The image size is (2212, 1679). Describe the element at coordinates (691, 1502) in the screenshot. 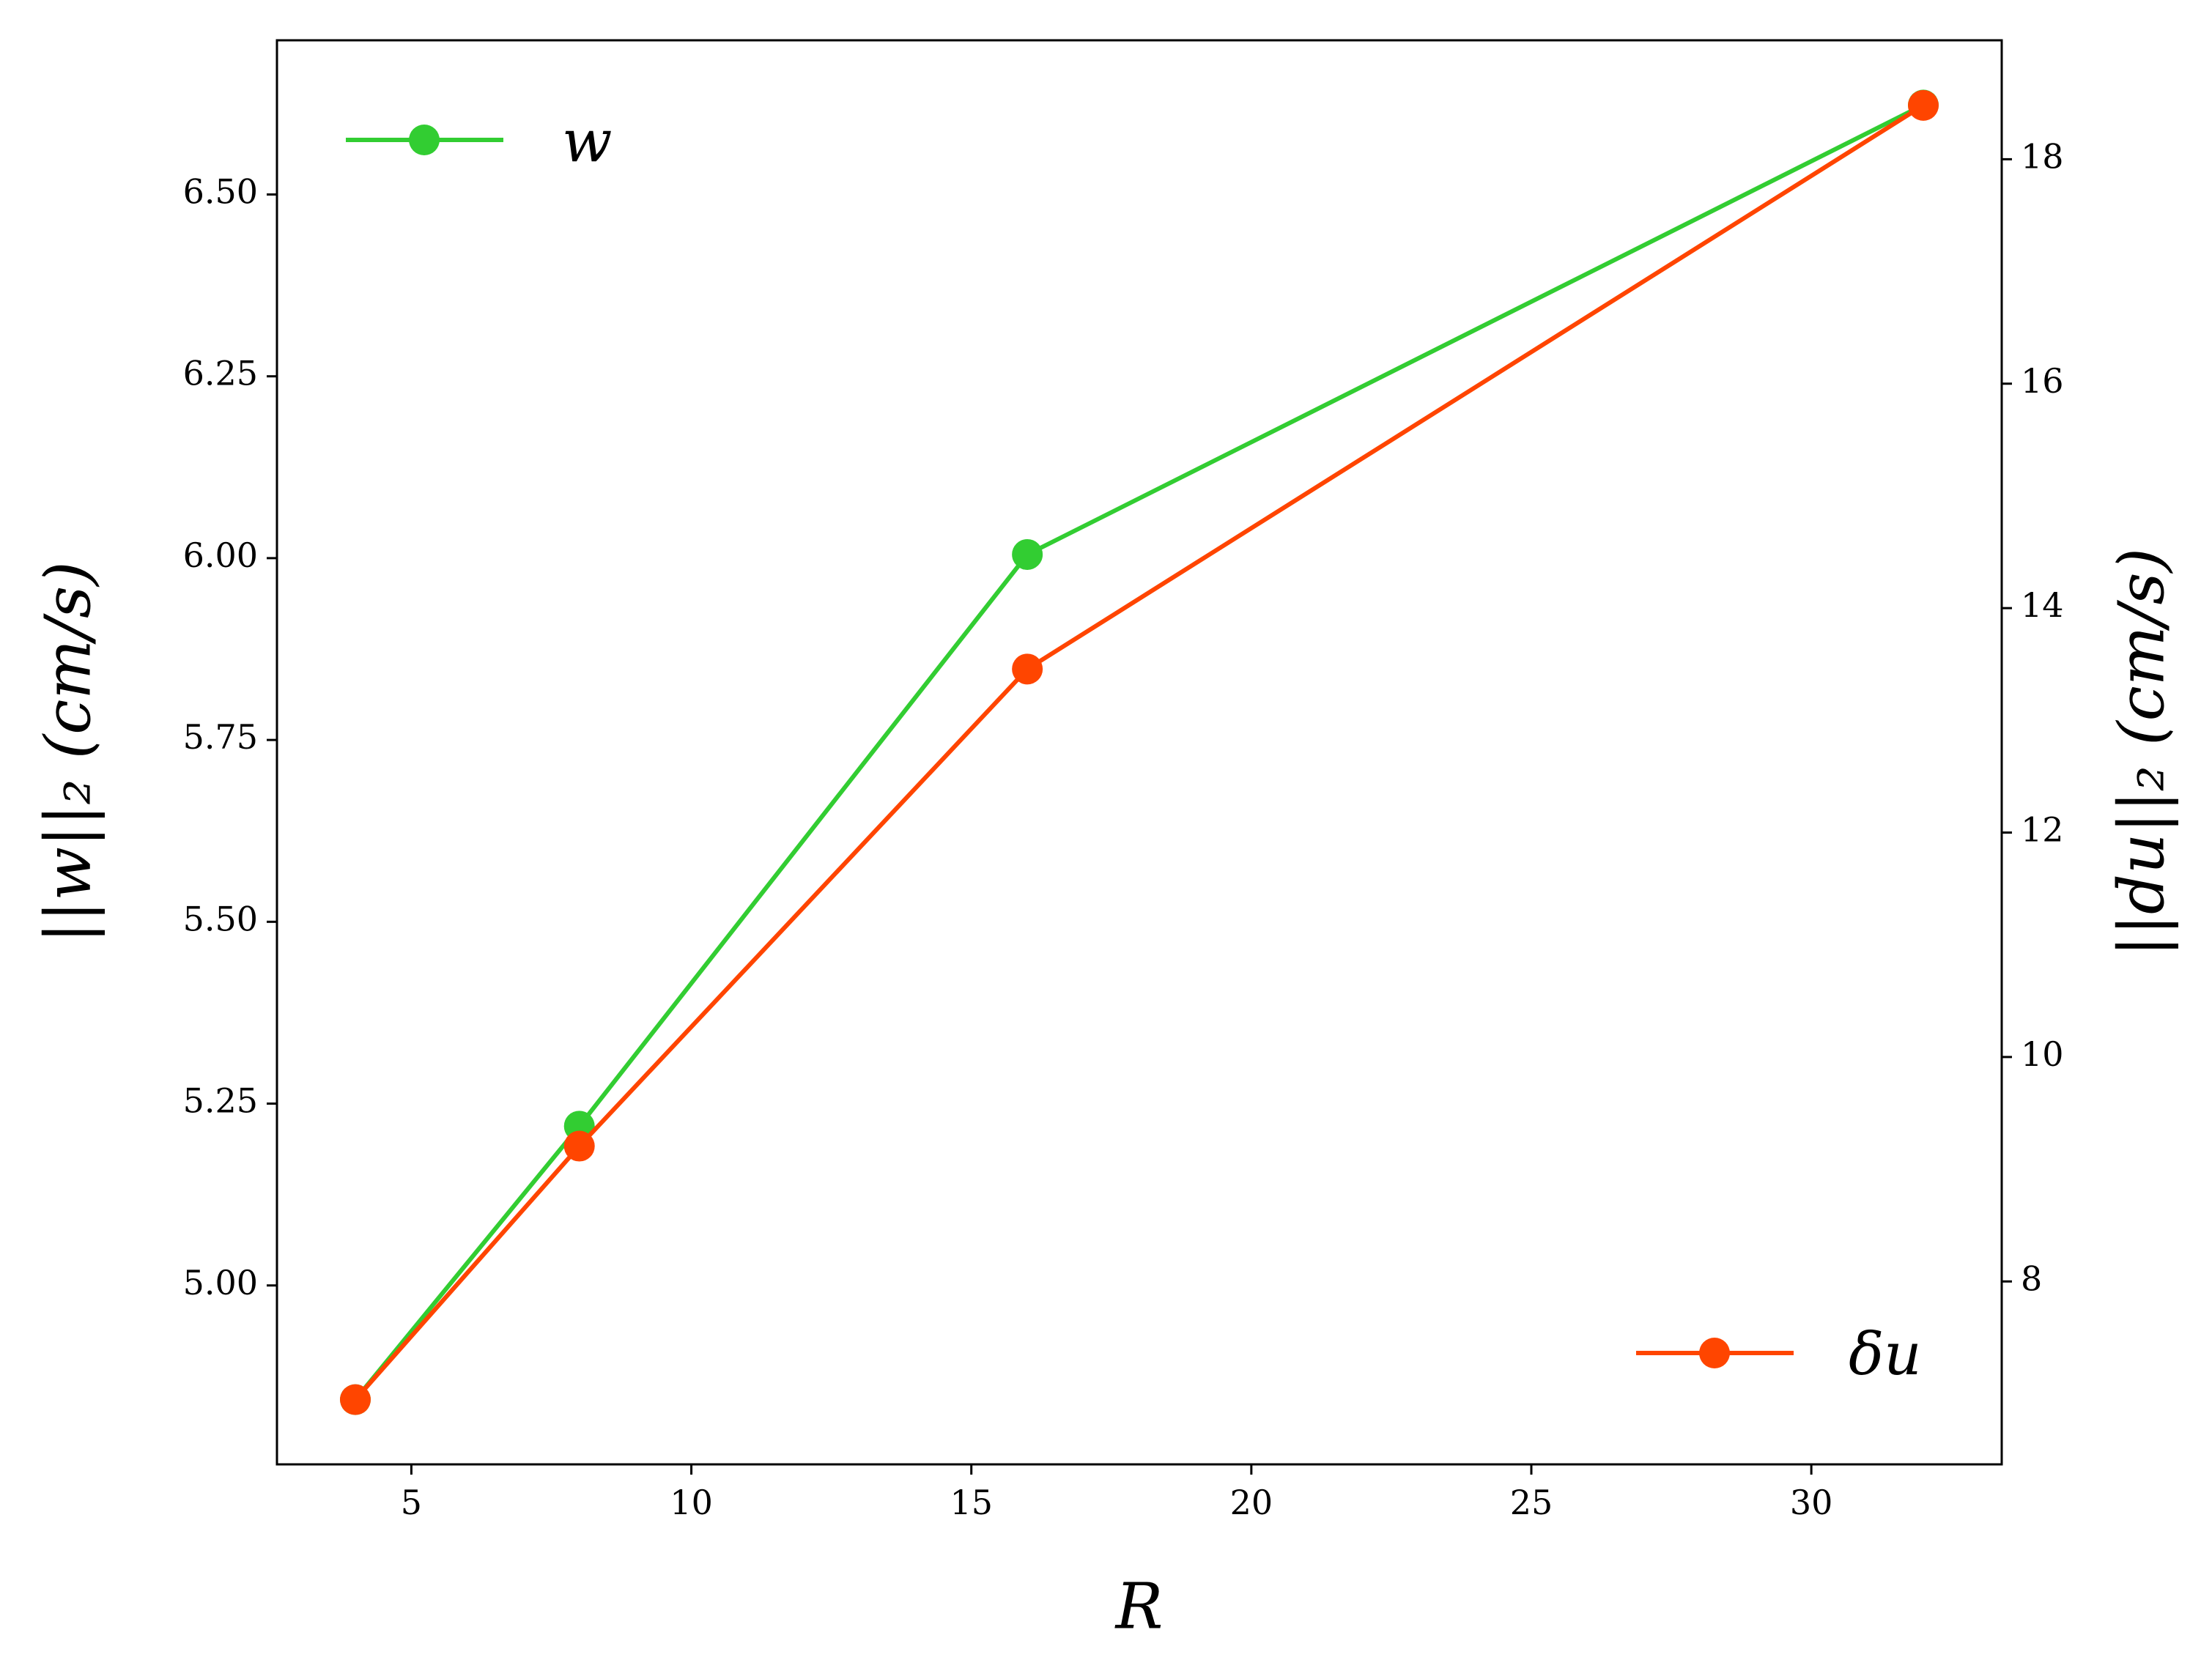

I see `x-tick-label: 10` at that location.